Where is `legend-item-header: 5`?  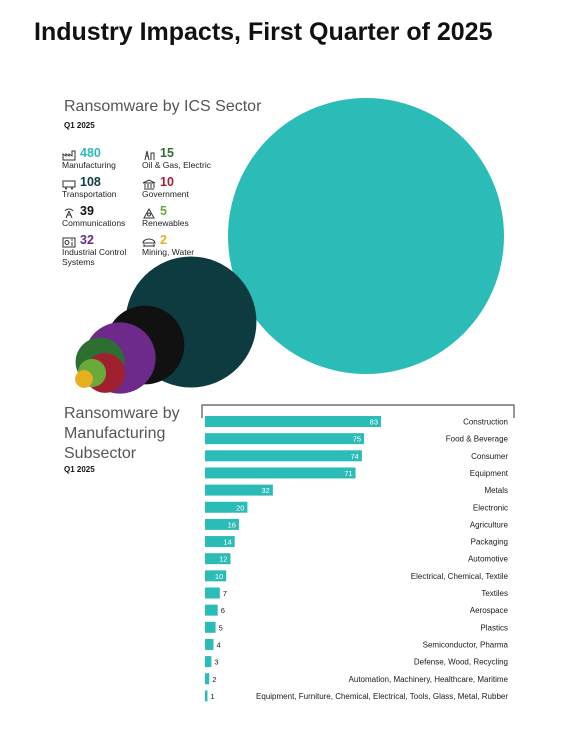
legend-item-header: 5 is located at coordinates (165, 211).